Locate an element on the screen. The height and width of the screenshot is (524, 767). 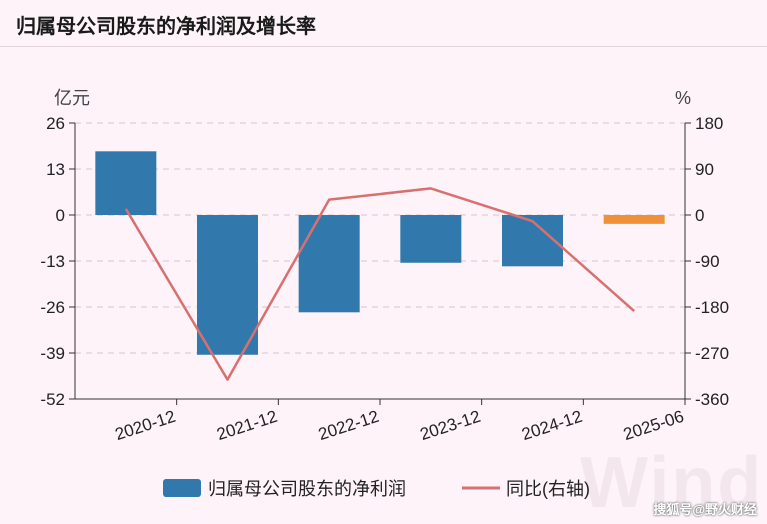
x-tick-label: 2022-12 is located at coordinates (348, 425).